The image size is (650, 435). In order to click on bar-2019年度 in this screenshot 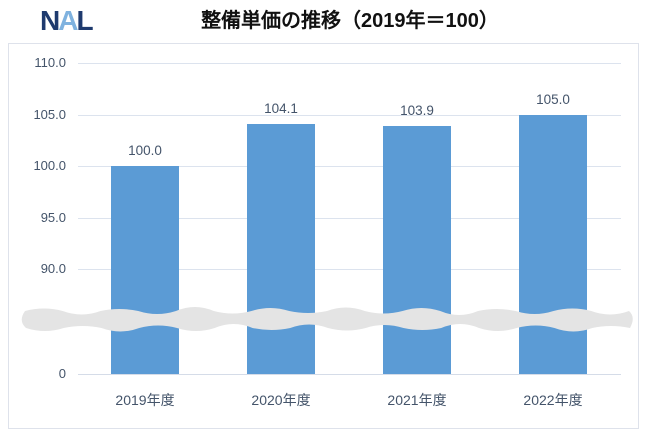, I will do `click(145, 270)`.